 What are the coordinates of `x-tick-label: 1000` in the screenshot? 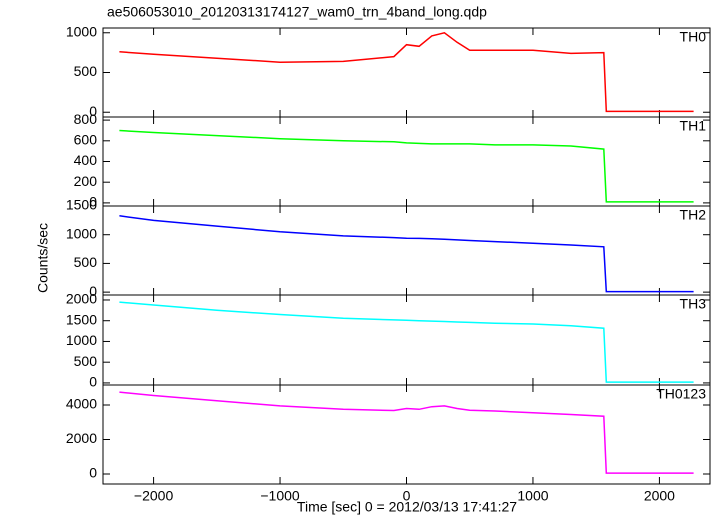 It's located at (532, 496).